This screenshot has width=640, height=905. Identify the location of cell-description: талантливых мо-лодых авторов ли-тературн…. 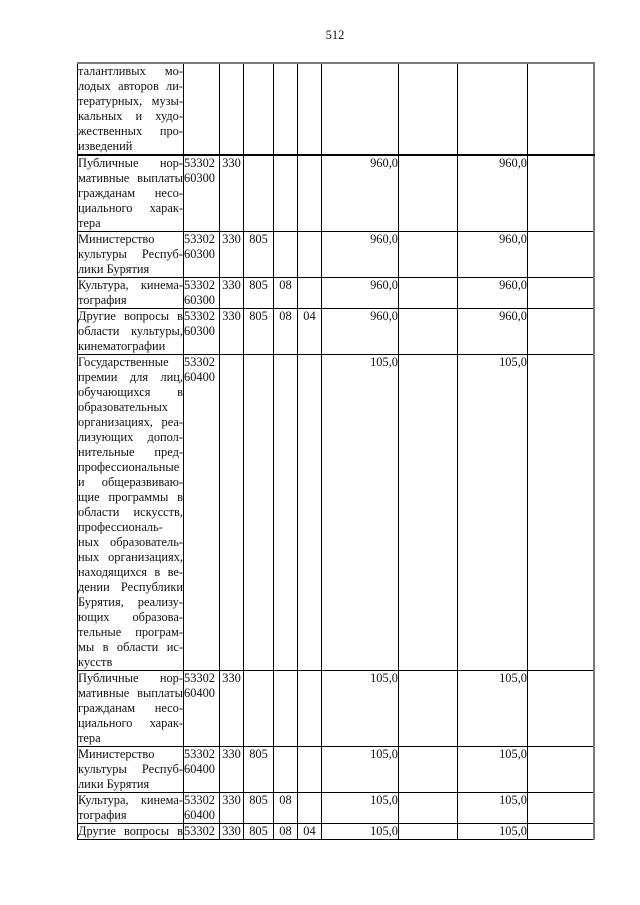
(130, 109).